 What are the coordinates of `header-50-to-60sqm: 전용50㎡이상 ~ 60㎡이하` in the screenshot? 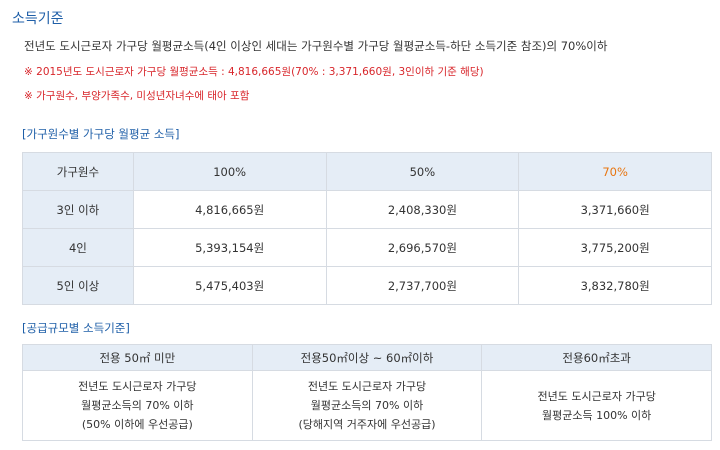 It's located at (367, 357).